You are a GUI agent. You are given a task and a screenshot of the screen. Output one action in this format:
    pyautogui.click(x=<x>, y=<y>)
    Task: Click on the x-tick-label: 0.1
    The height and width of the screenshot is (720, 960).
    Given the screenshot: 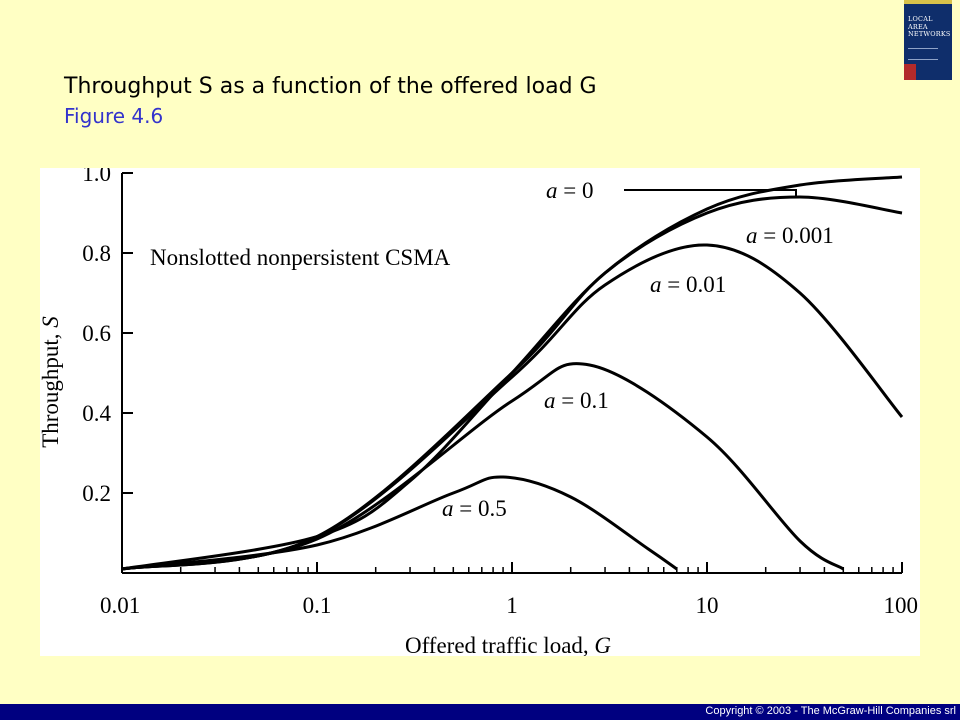 What is the action you would take?
    pyautogui.click(x=317, y=605)
    